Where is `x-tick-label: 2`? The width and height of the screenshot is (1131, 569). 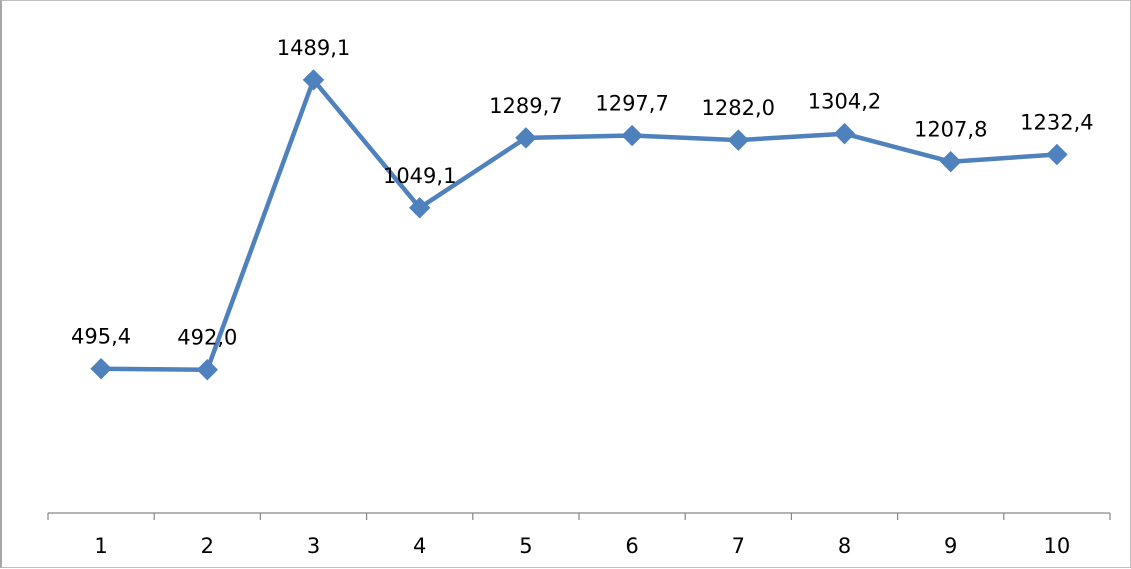 x-tick-label: 2 is located at coordinates (207, 546).